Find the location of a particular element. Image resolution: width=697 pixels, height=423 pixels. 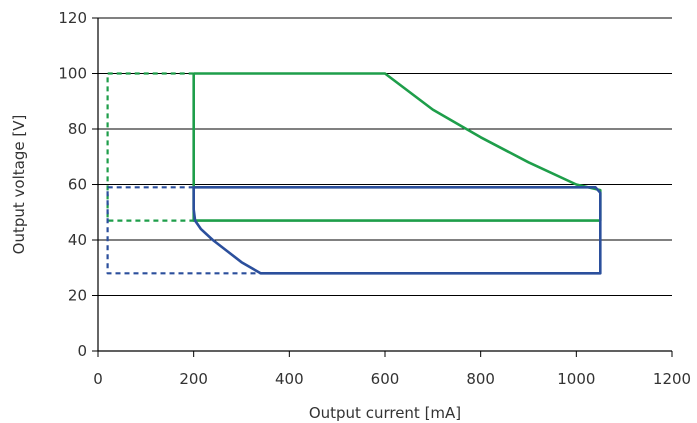

series-green-dashed is located at coordinates (150, 147).